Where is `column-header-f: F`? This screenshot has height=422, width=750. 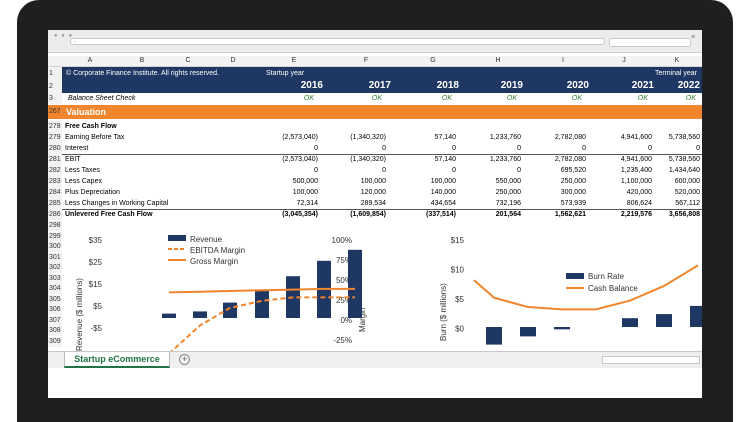 column-header-f: F is located at coordinates (366, 60).